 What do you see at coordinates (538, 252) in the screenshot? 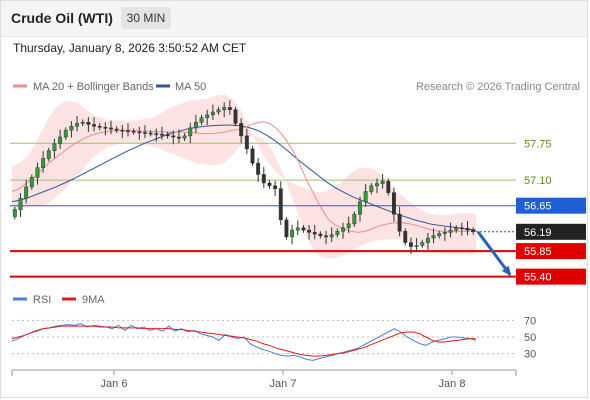
I see `level-label-55.85: 55.85` at bounding box center [538, 252].